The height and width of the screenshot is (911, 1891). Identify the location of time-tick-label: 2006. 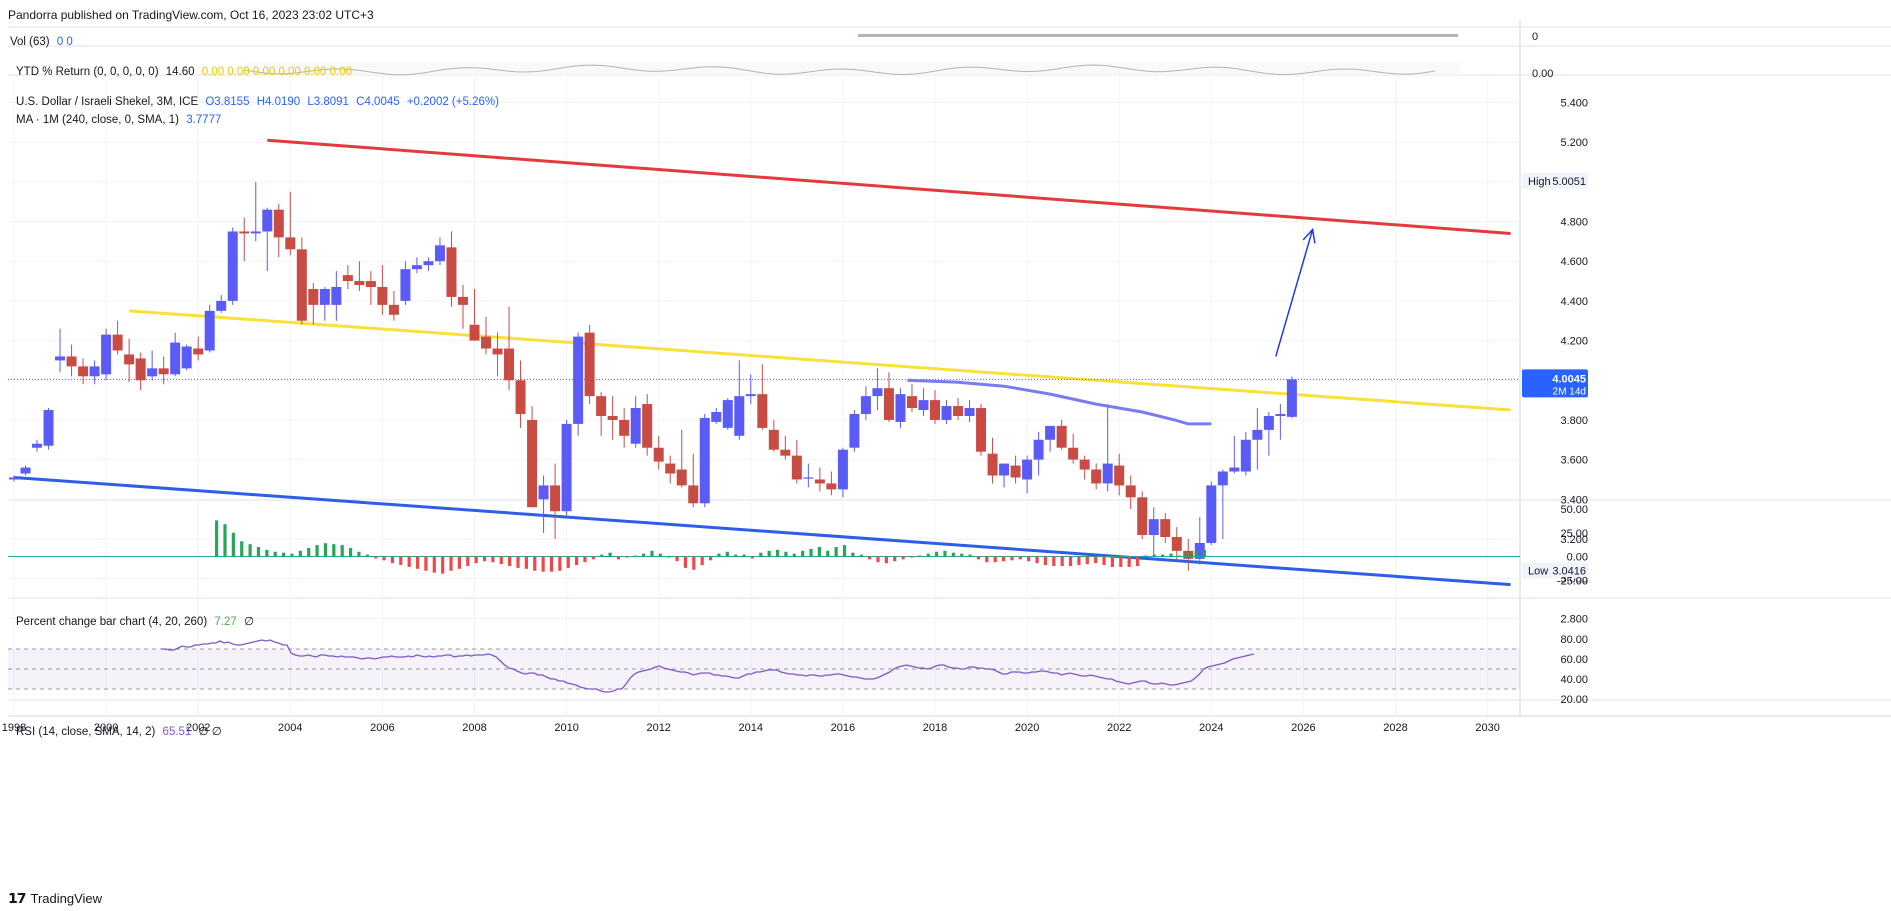
(382, 728).